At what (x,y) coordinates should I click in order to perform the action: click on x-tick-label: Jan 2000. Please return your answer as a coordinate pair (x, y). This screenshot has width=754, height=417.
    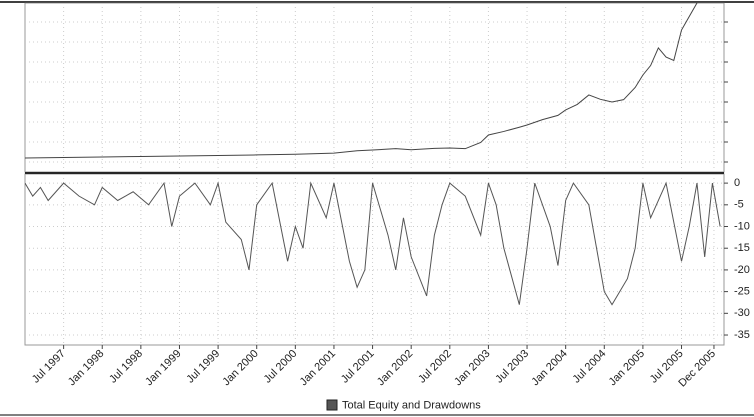
    Looking at the image, I should click on (240, 368).